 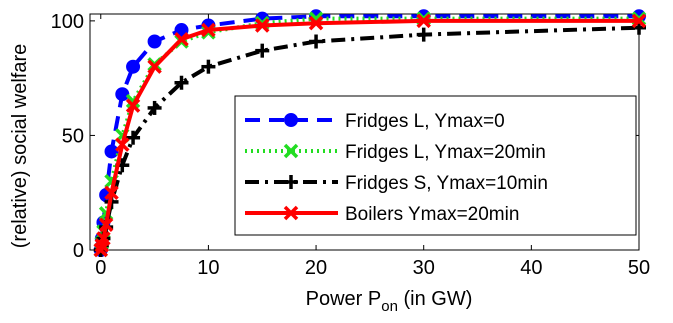 What do you see at coordinates (424, 268) in the screenshot?
I see `x-tick-label: 30` at bounding box center [424, 268].